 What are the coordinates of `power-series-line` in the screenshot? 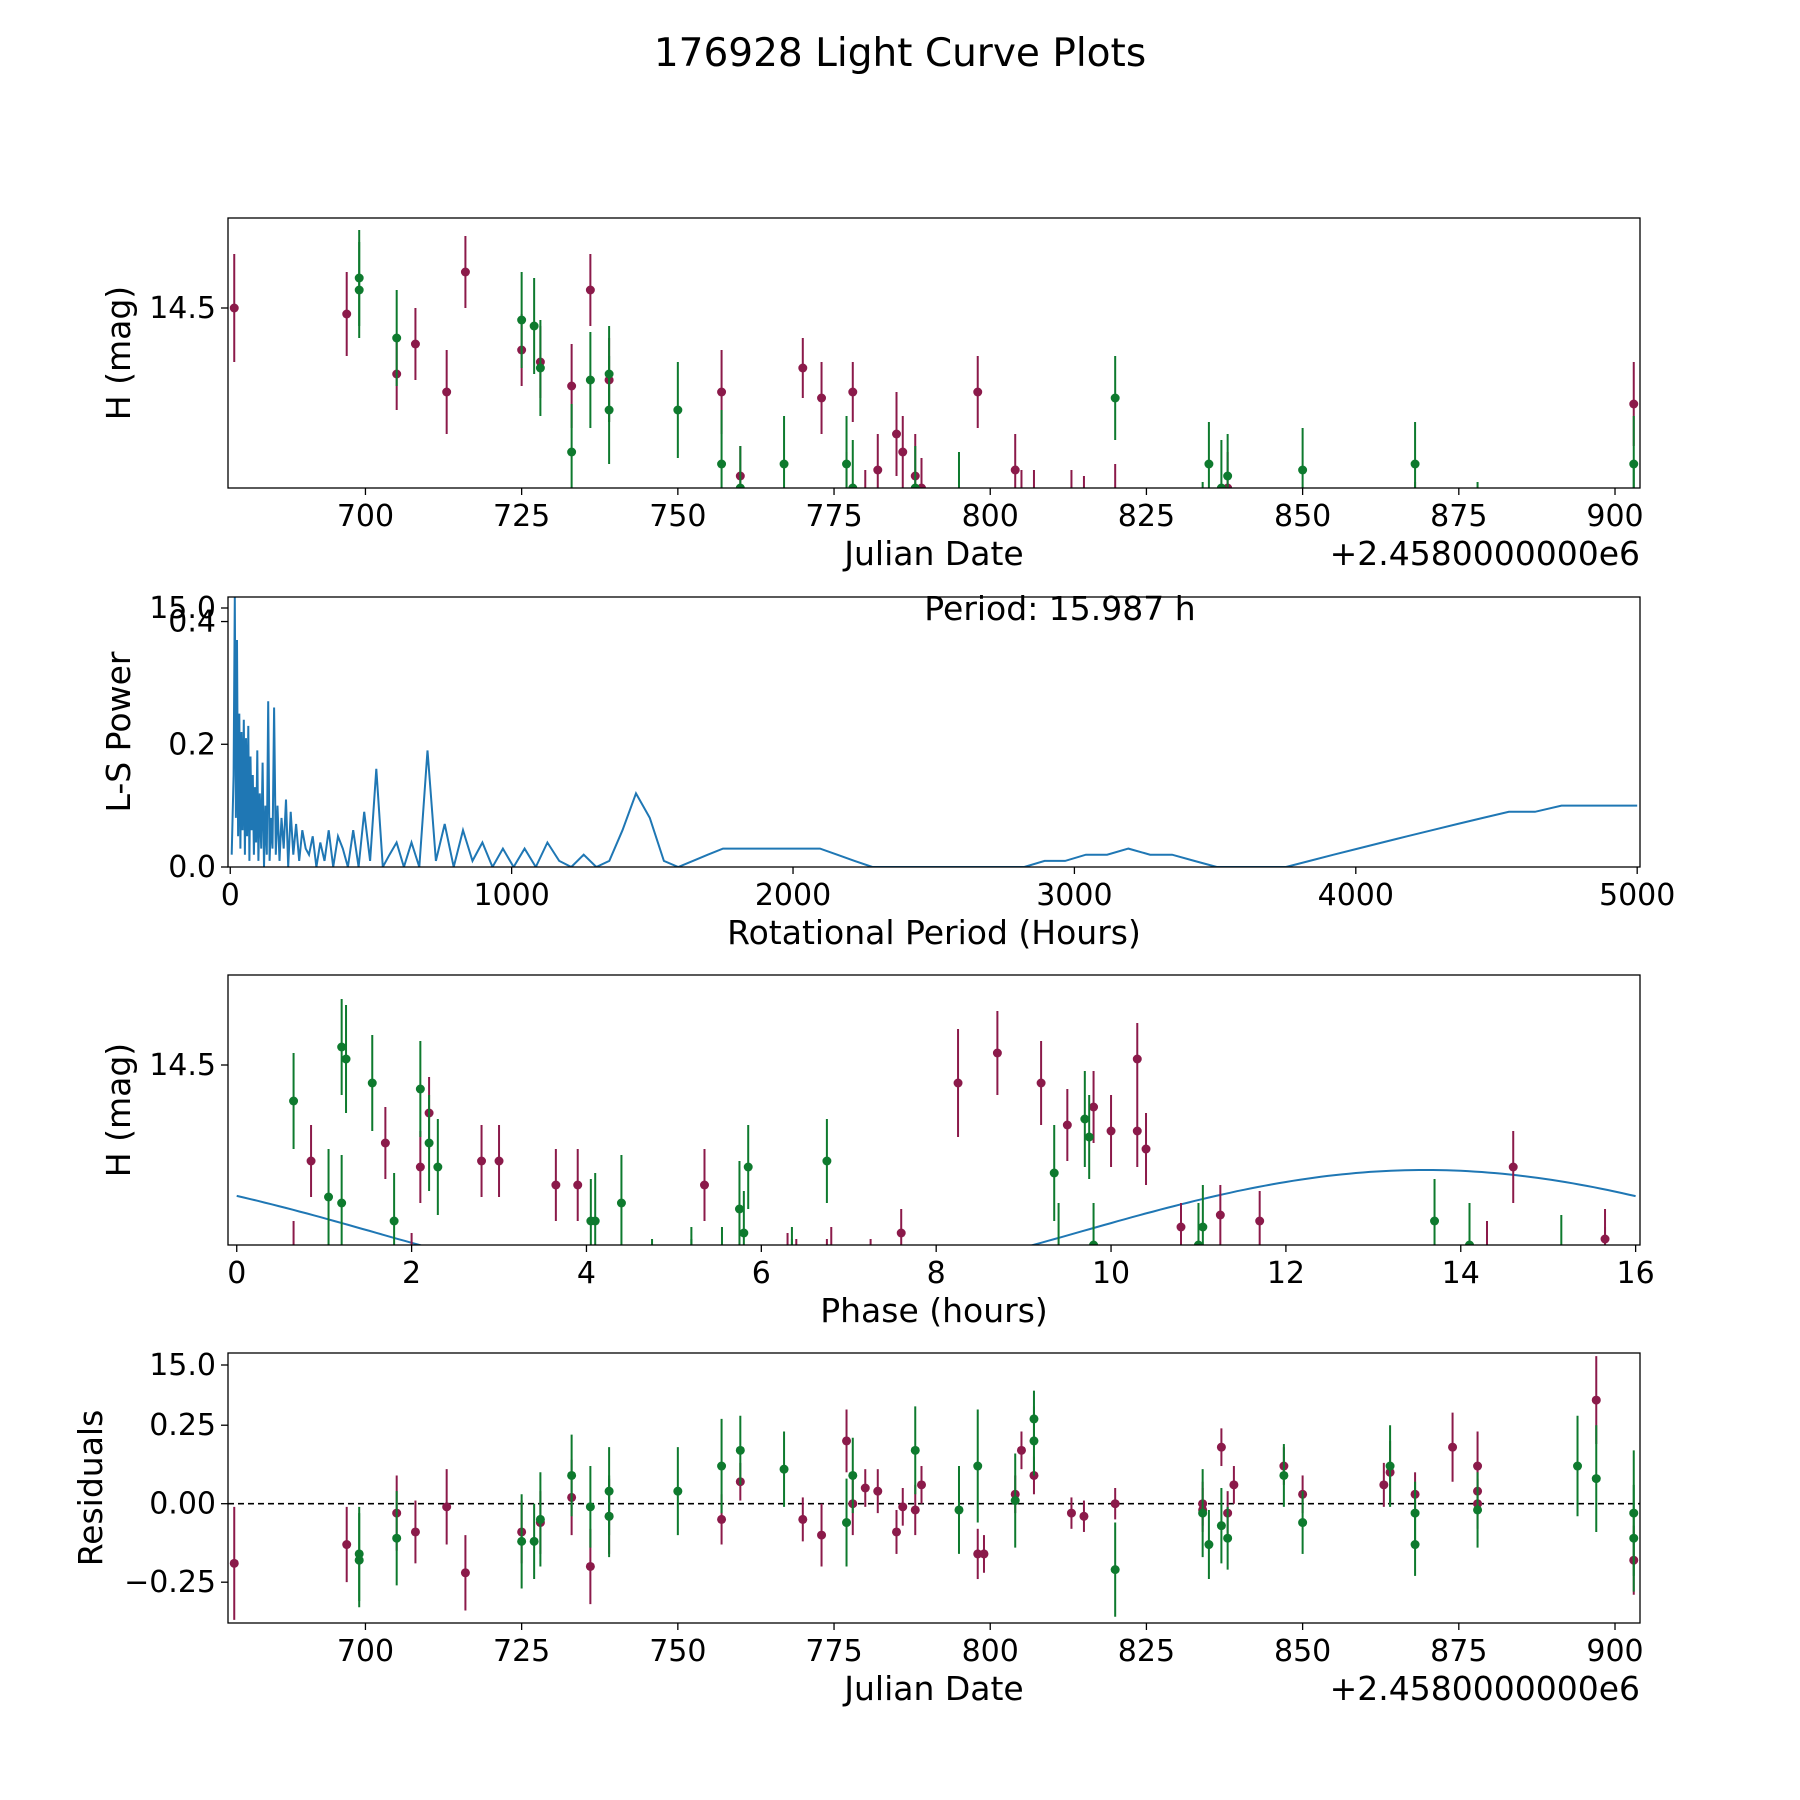 It's located at (934, 732).